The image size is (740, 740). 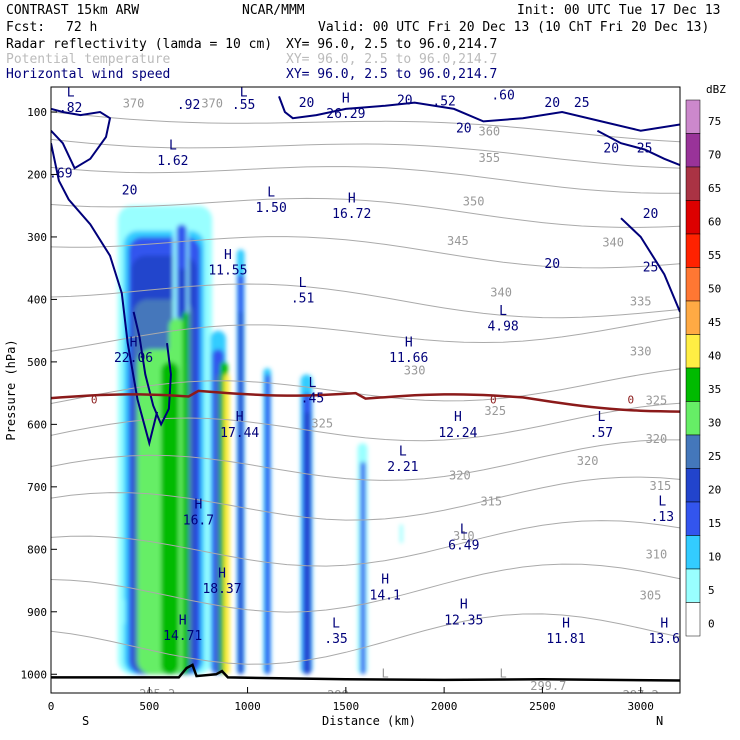 I want to click on colorbar-level-label: 55, so click(x=714, y=255).